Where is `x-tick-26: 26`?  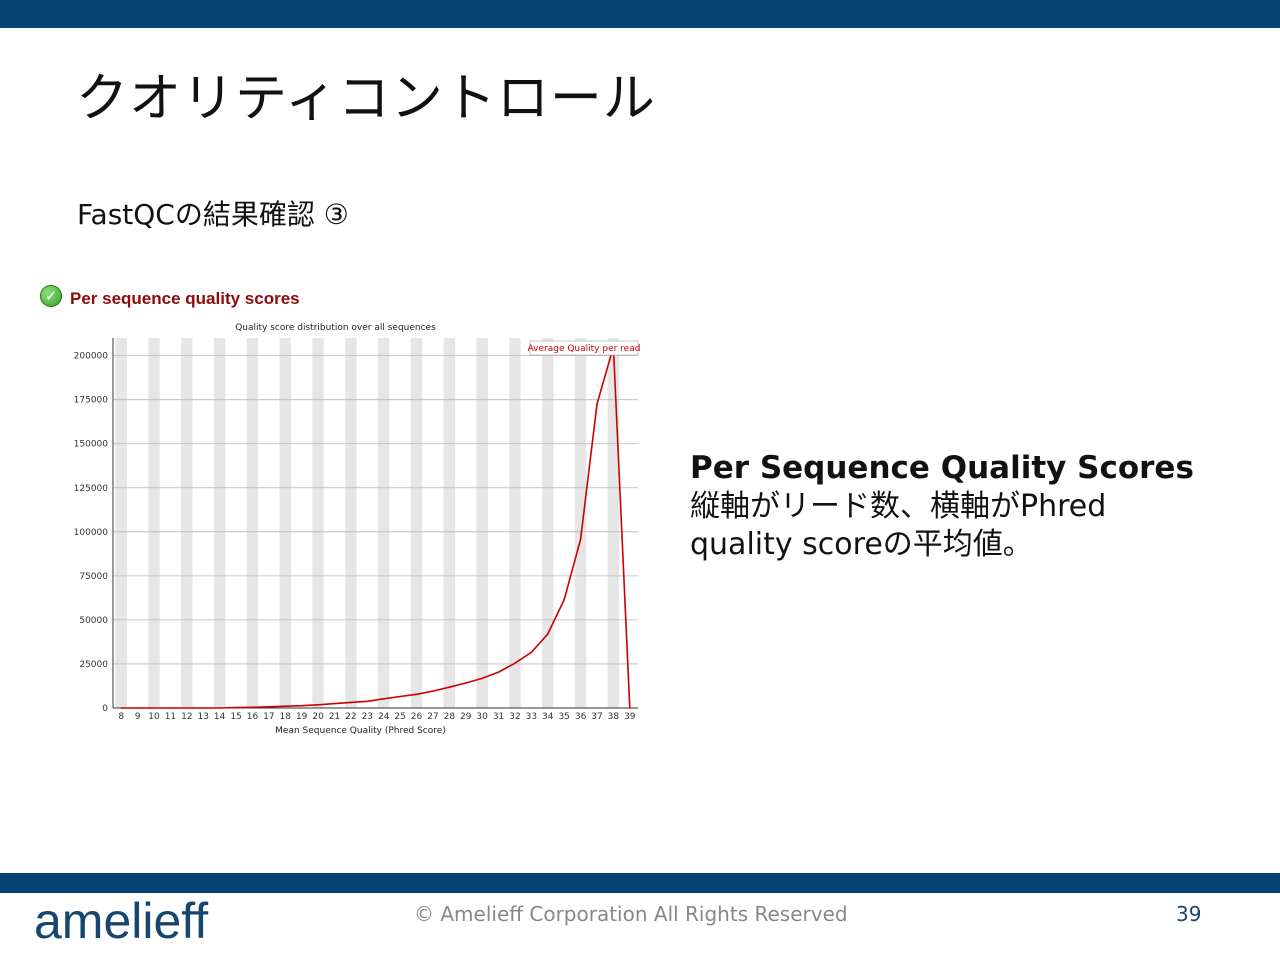 x-tick-26: 26 is located at coordinates (417, 717).